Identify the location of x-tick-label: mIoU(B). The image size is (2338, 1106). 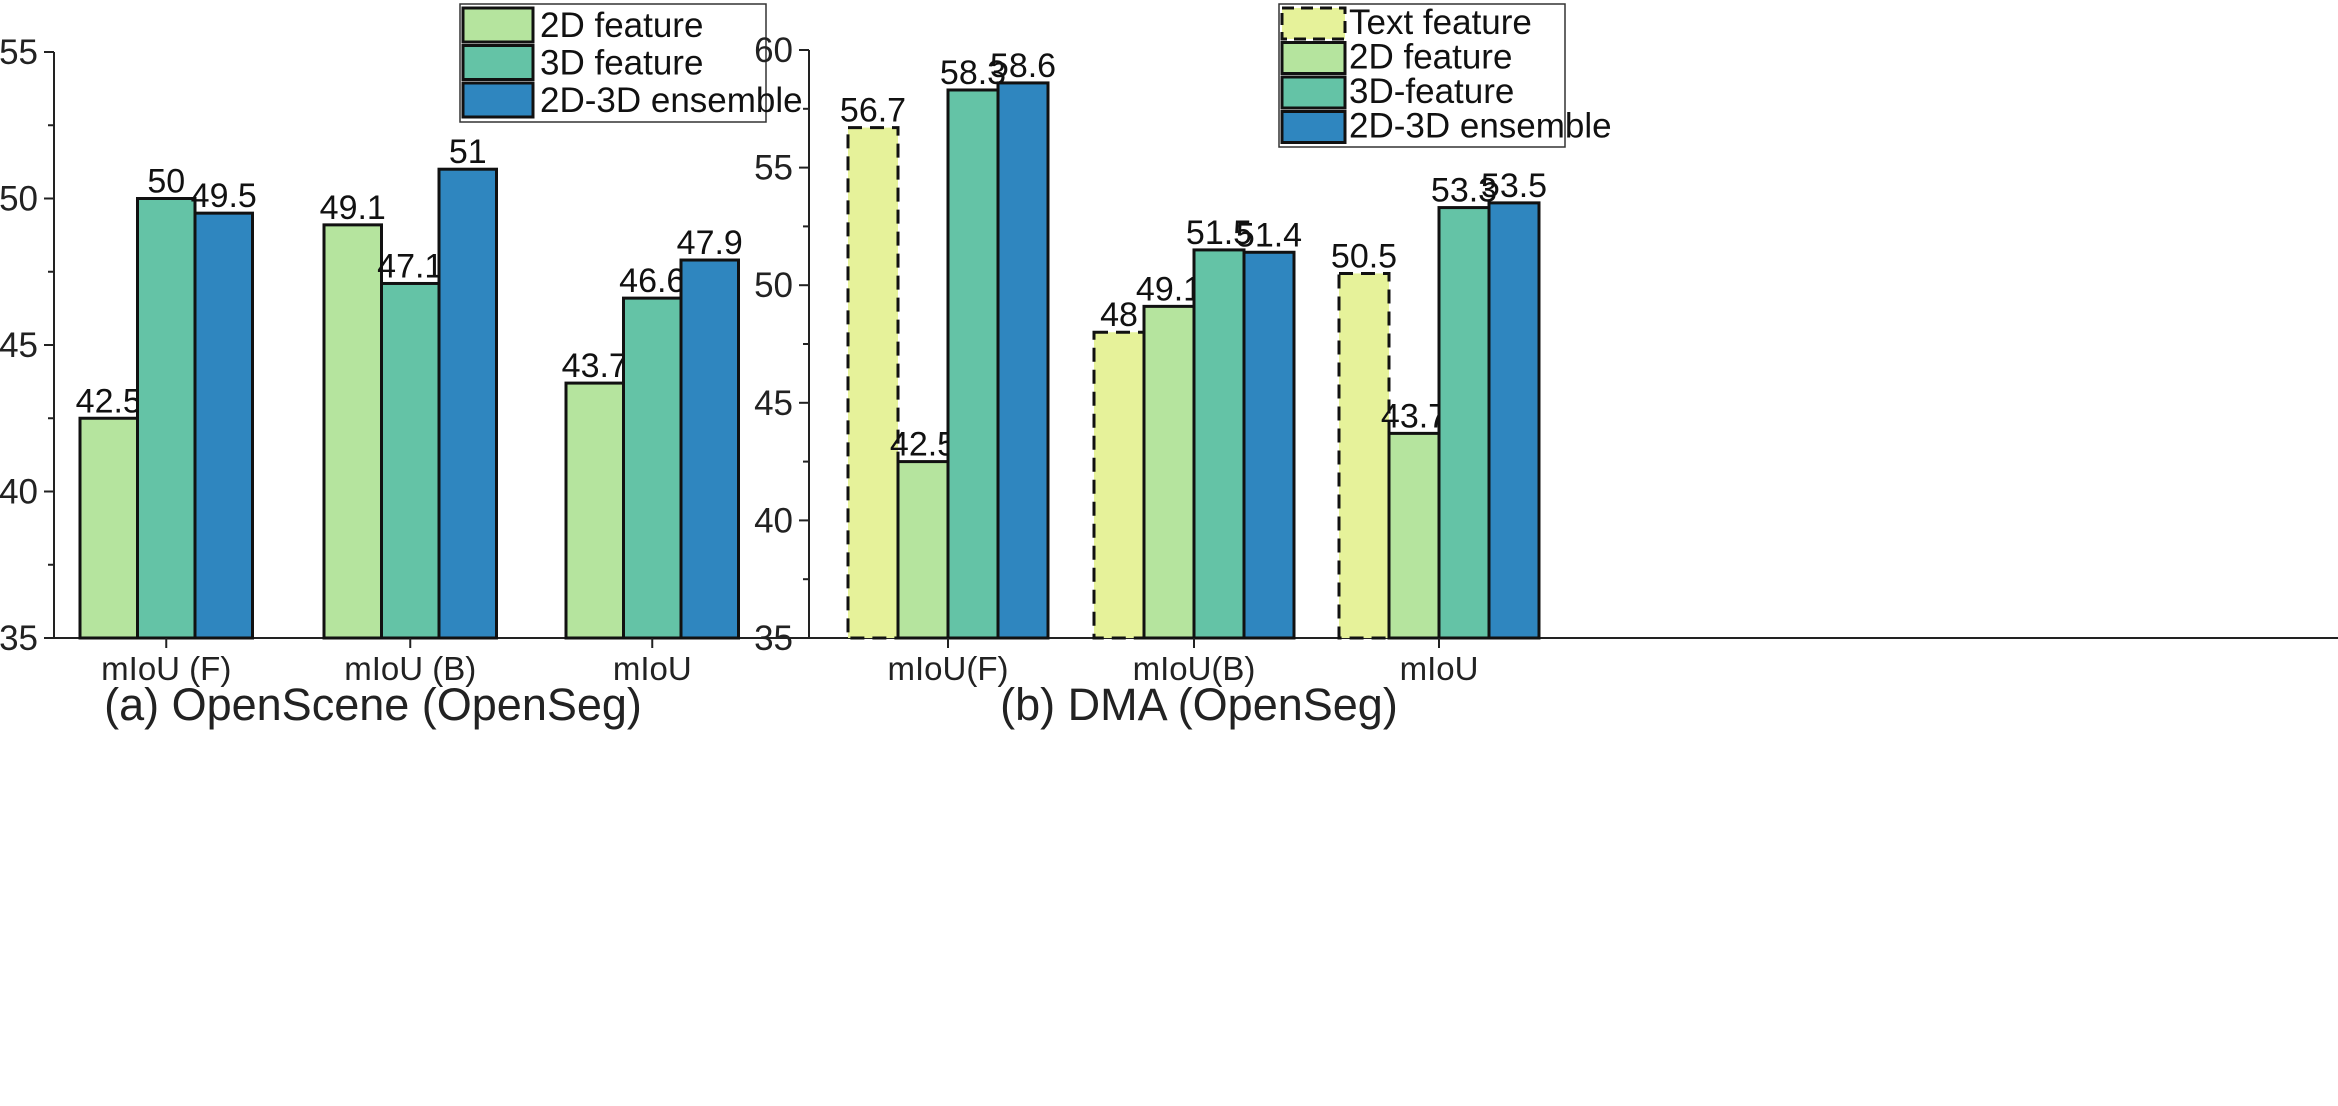
(1194, 668).